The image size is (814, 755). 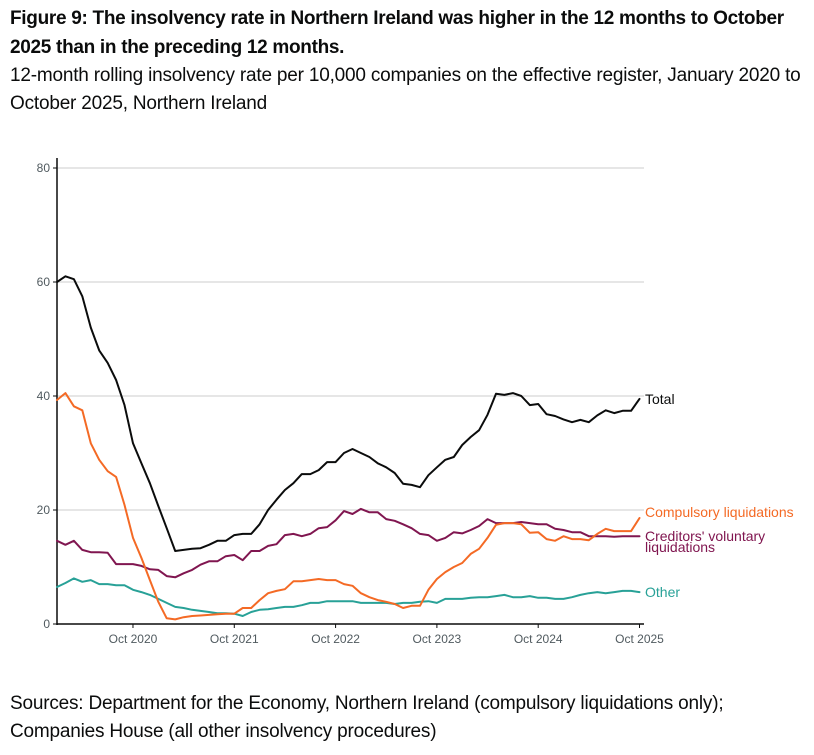 I want to click on series-line-creditors-voluntary-liquidations, so click(x=348, y=543).